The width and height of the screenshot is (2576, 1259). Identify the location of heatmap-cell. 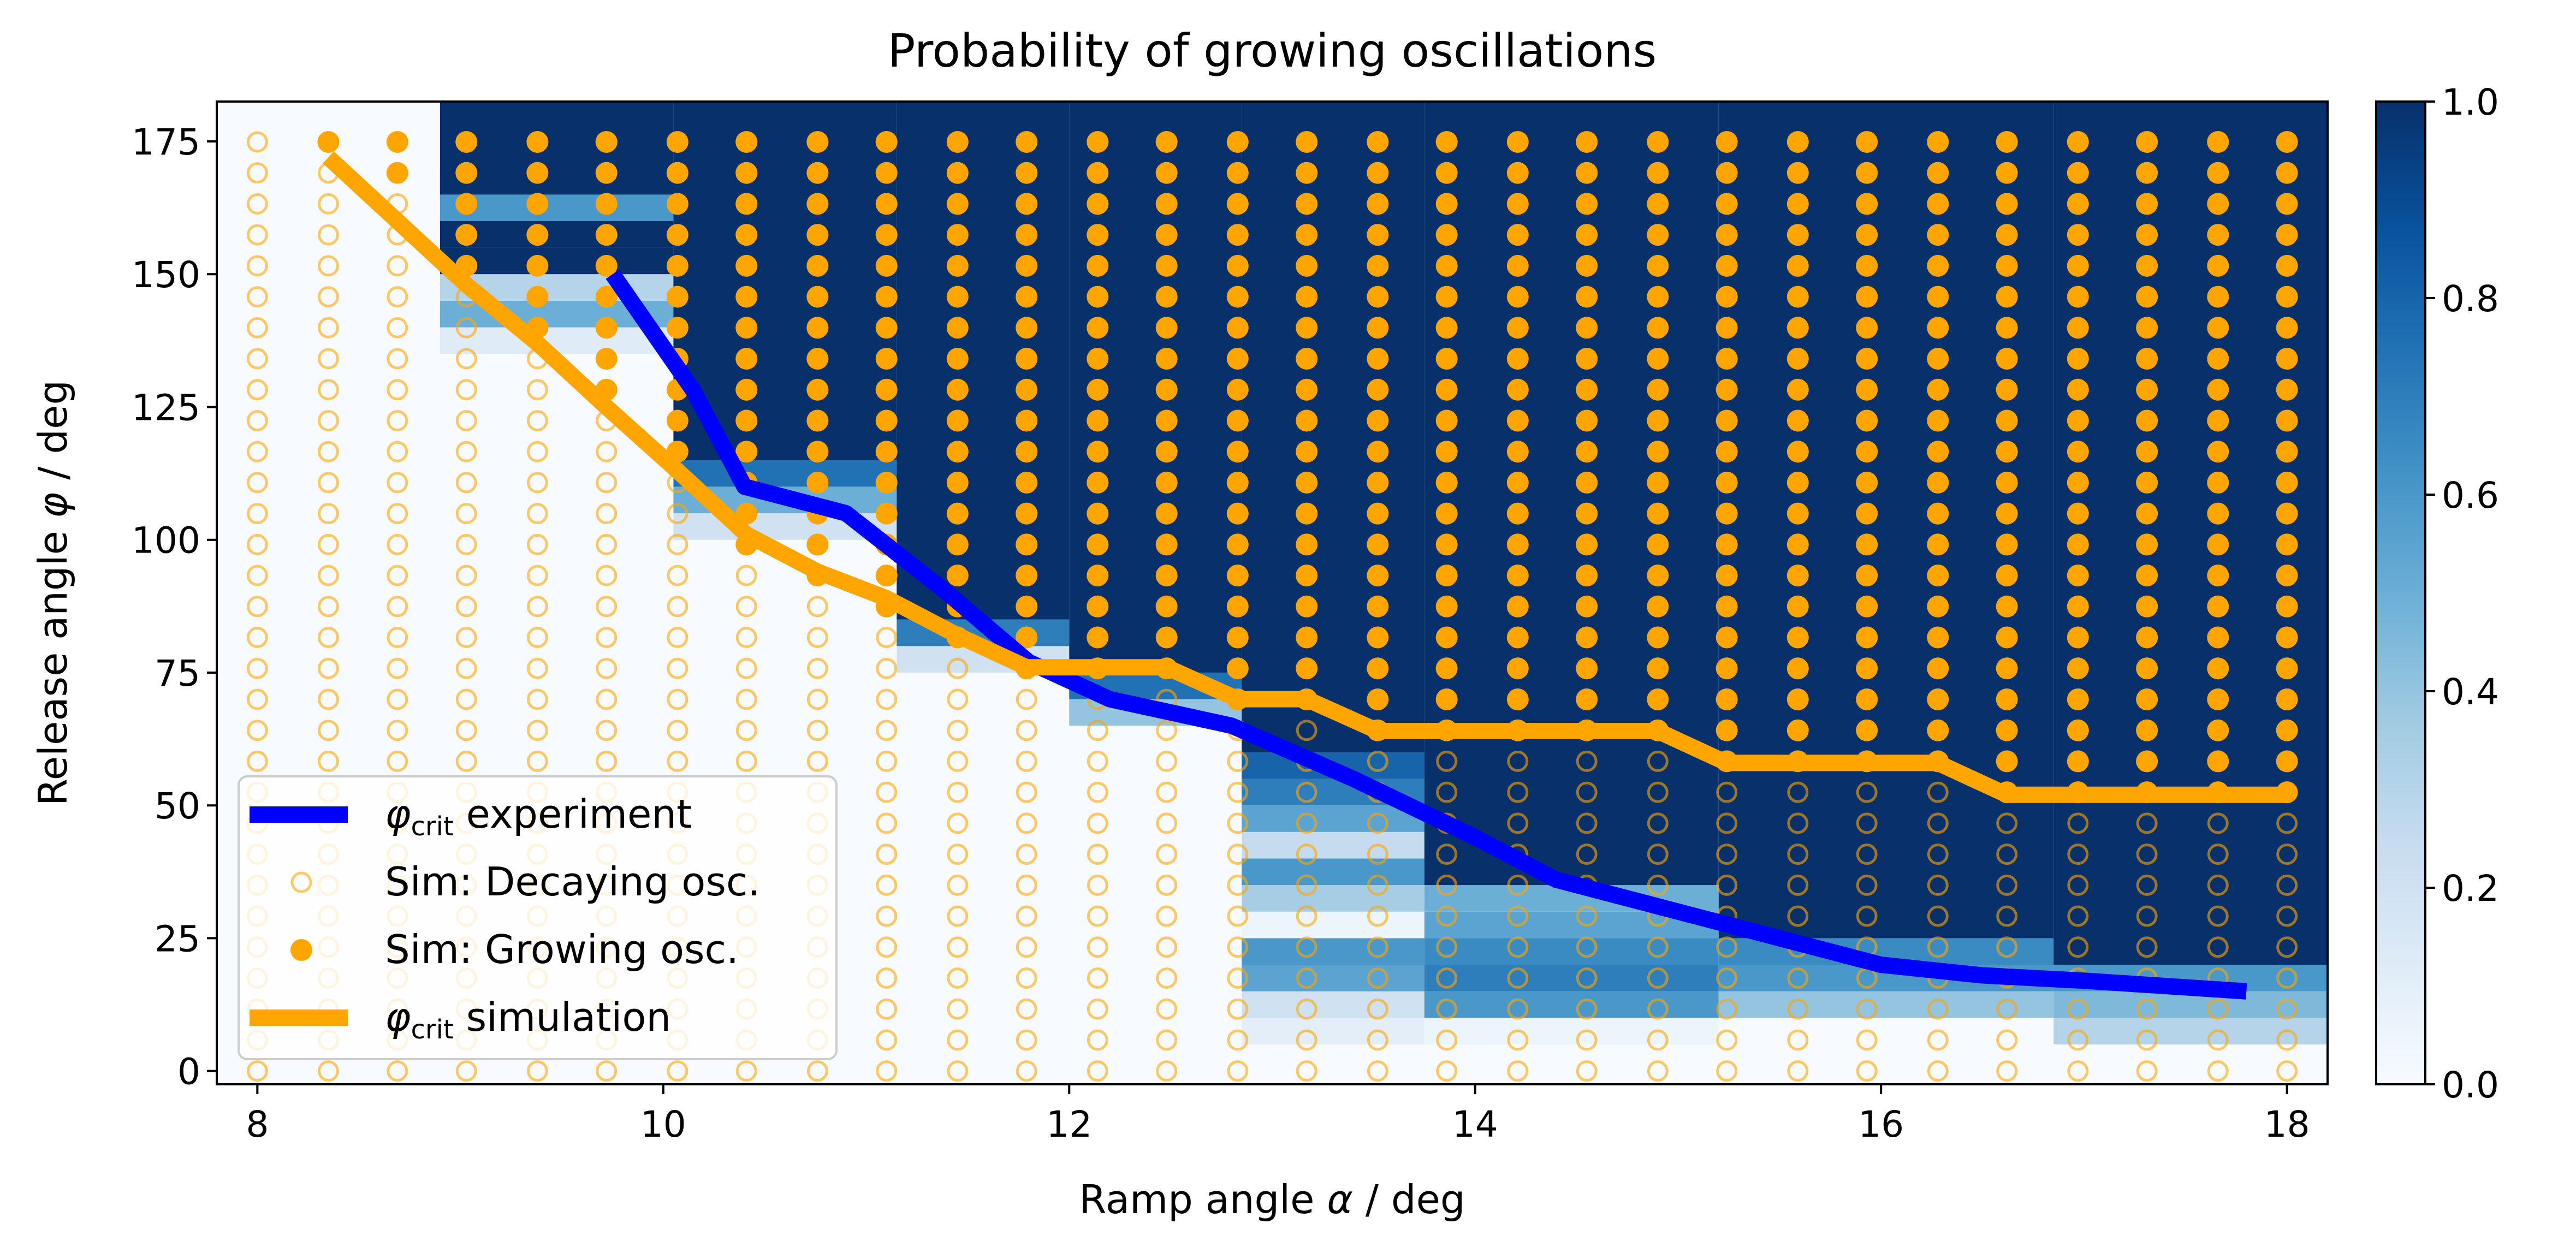
(785, 474).